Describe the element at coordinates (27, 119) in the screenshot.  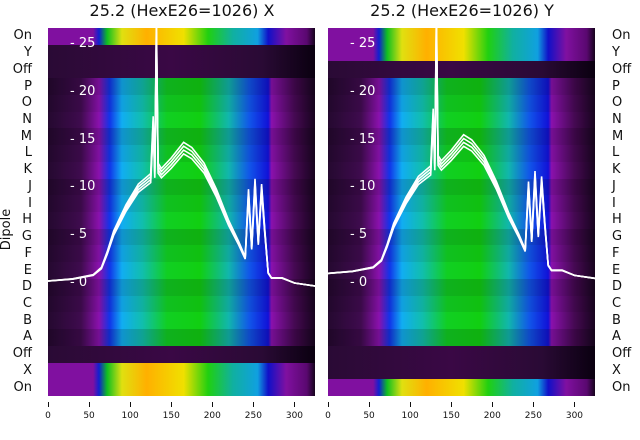
I see `row-label-l: N` at that location.